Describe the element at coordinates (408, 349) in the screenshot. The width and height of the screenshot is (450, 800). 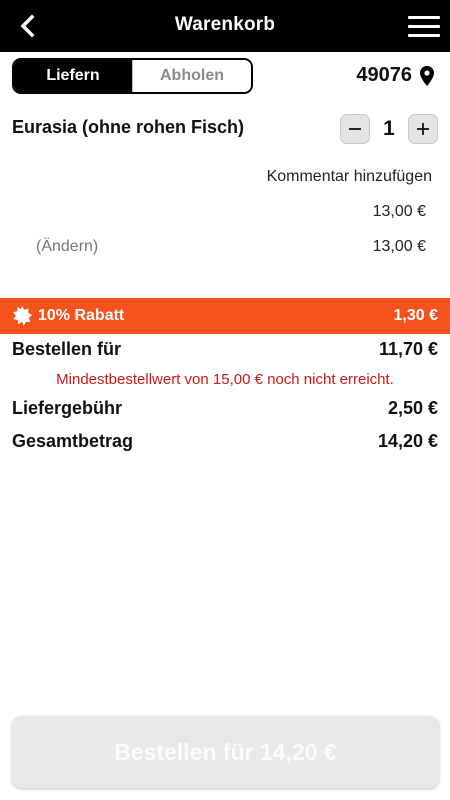
I see `order-for-value: 11,70 €` at that location.